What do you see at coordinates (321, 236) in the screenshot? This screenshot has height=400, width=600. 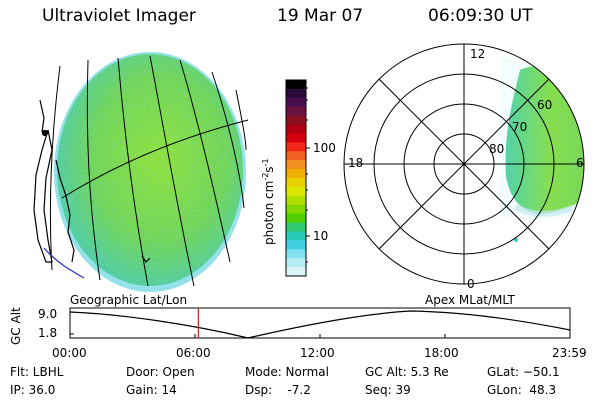 I see `colorbar-label-10: 10` at bounding box center [321, 236].